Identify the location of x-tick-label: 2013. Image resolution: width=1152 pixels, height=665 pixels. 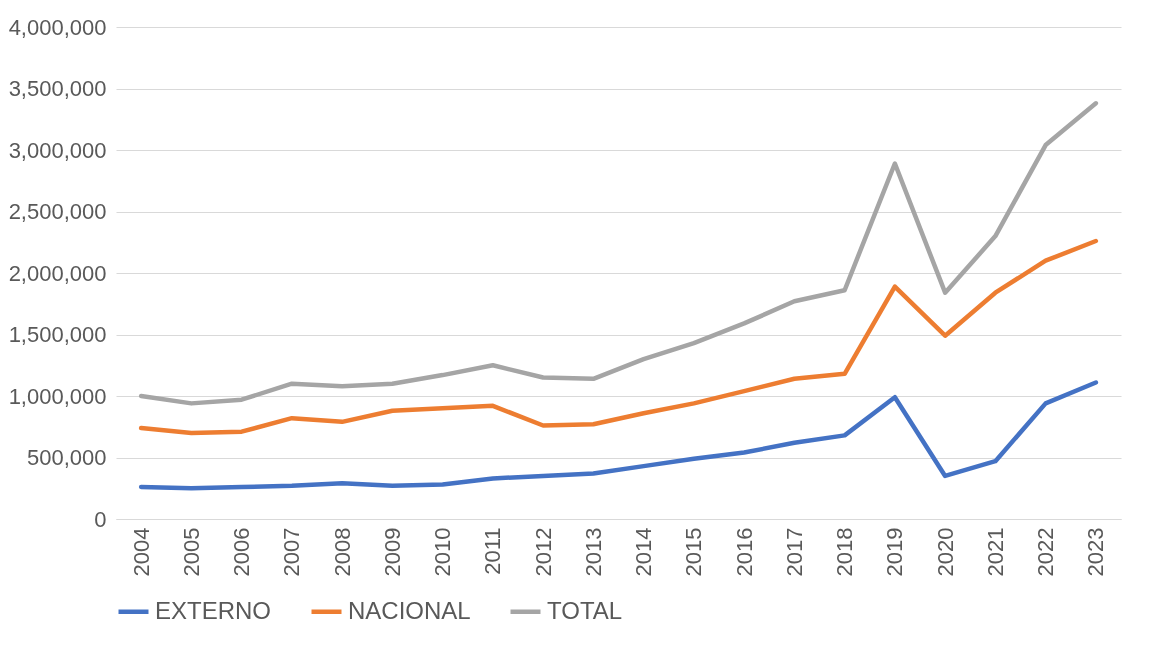
(593, 552).